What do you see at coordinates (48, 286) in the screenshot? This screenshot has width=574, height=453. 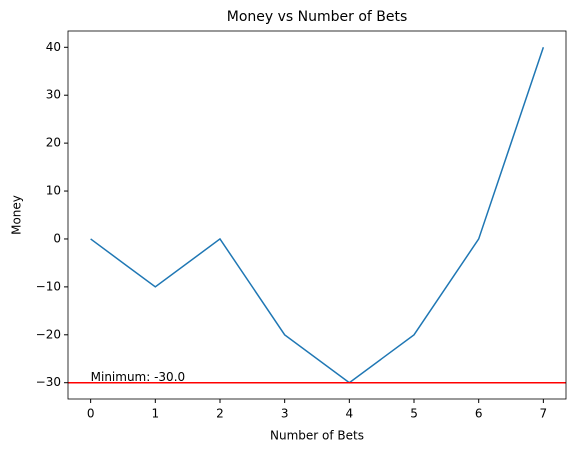 I see `y-tick-label: −10` at bounding box center [48, 286].